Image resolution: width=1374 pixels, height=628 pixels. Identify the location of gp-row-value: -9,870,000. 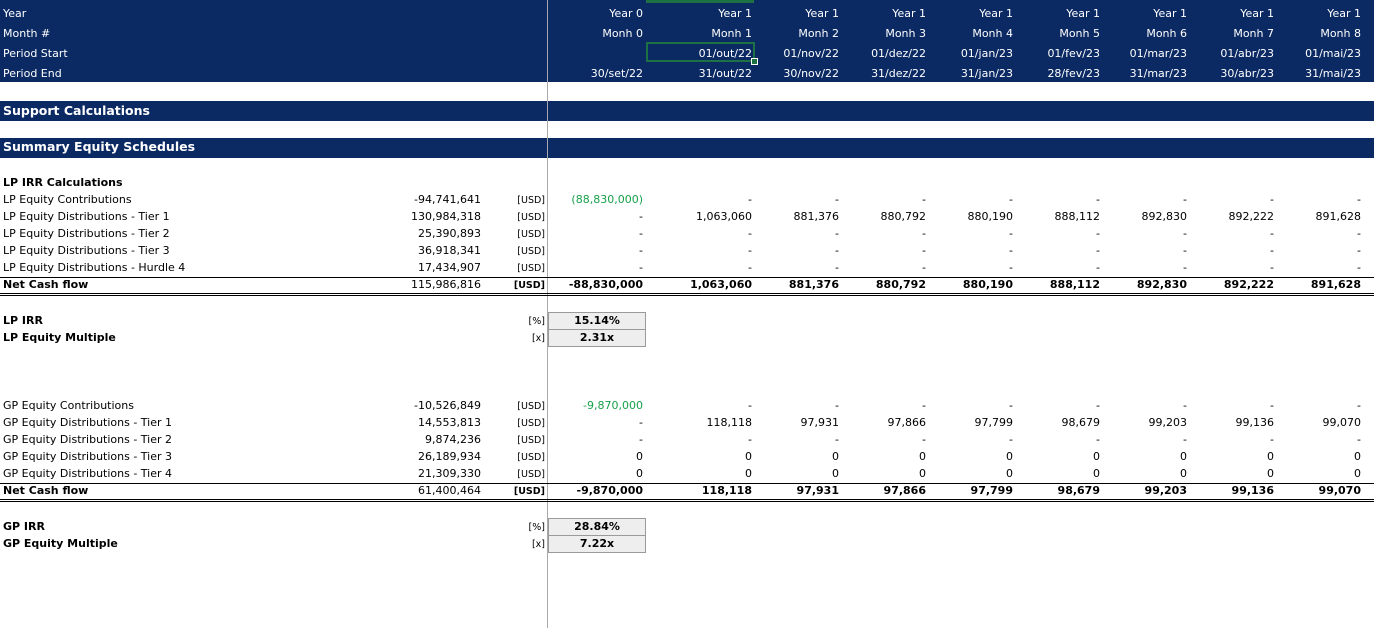
(613, 405).